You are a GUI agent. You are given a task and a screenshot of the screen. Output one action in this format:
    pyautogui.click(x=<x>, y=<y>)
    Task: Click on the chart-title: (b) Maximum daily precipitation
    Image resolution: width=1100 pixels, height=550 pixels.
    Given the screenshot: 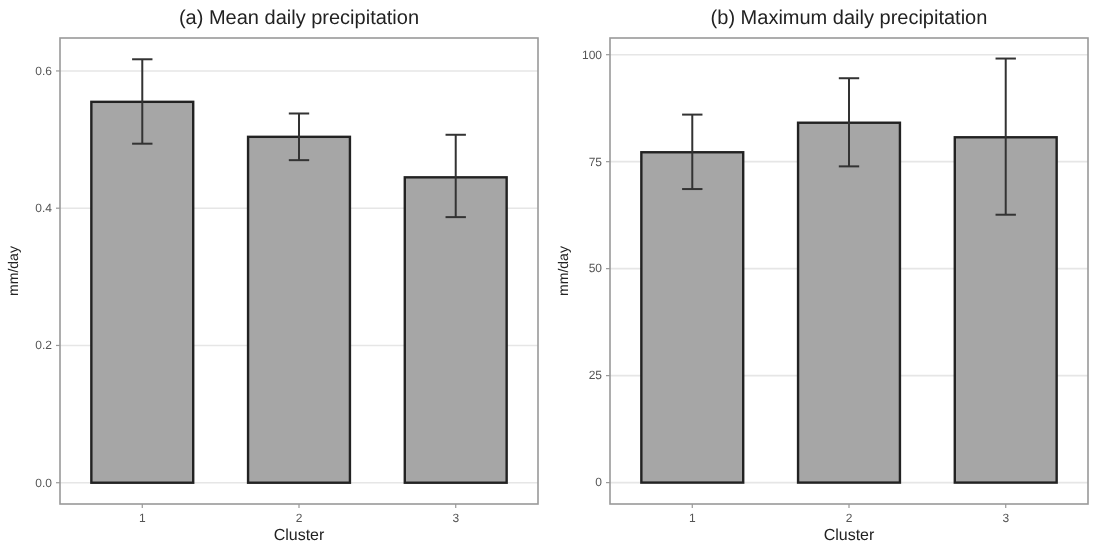 What is the action you would take?
    pyautogui.click(x=849, y=19)
    